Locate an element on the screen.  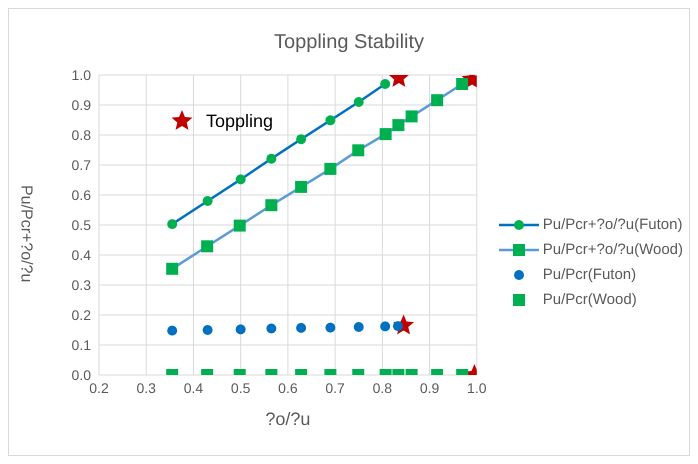
x-tick-label: 0.3 is located at coordinates (146, 388).